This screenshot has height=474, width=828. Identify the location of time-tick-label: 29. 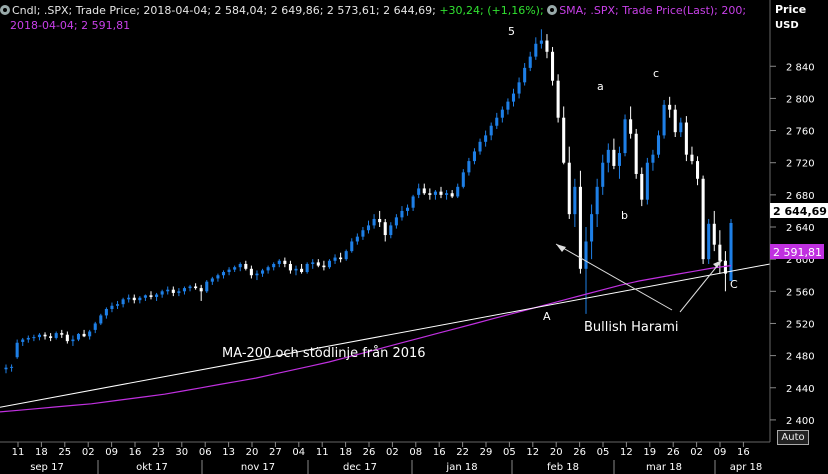
(486, 452).